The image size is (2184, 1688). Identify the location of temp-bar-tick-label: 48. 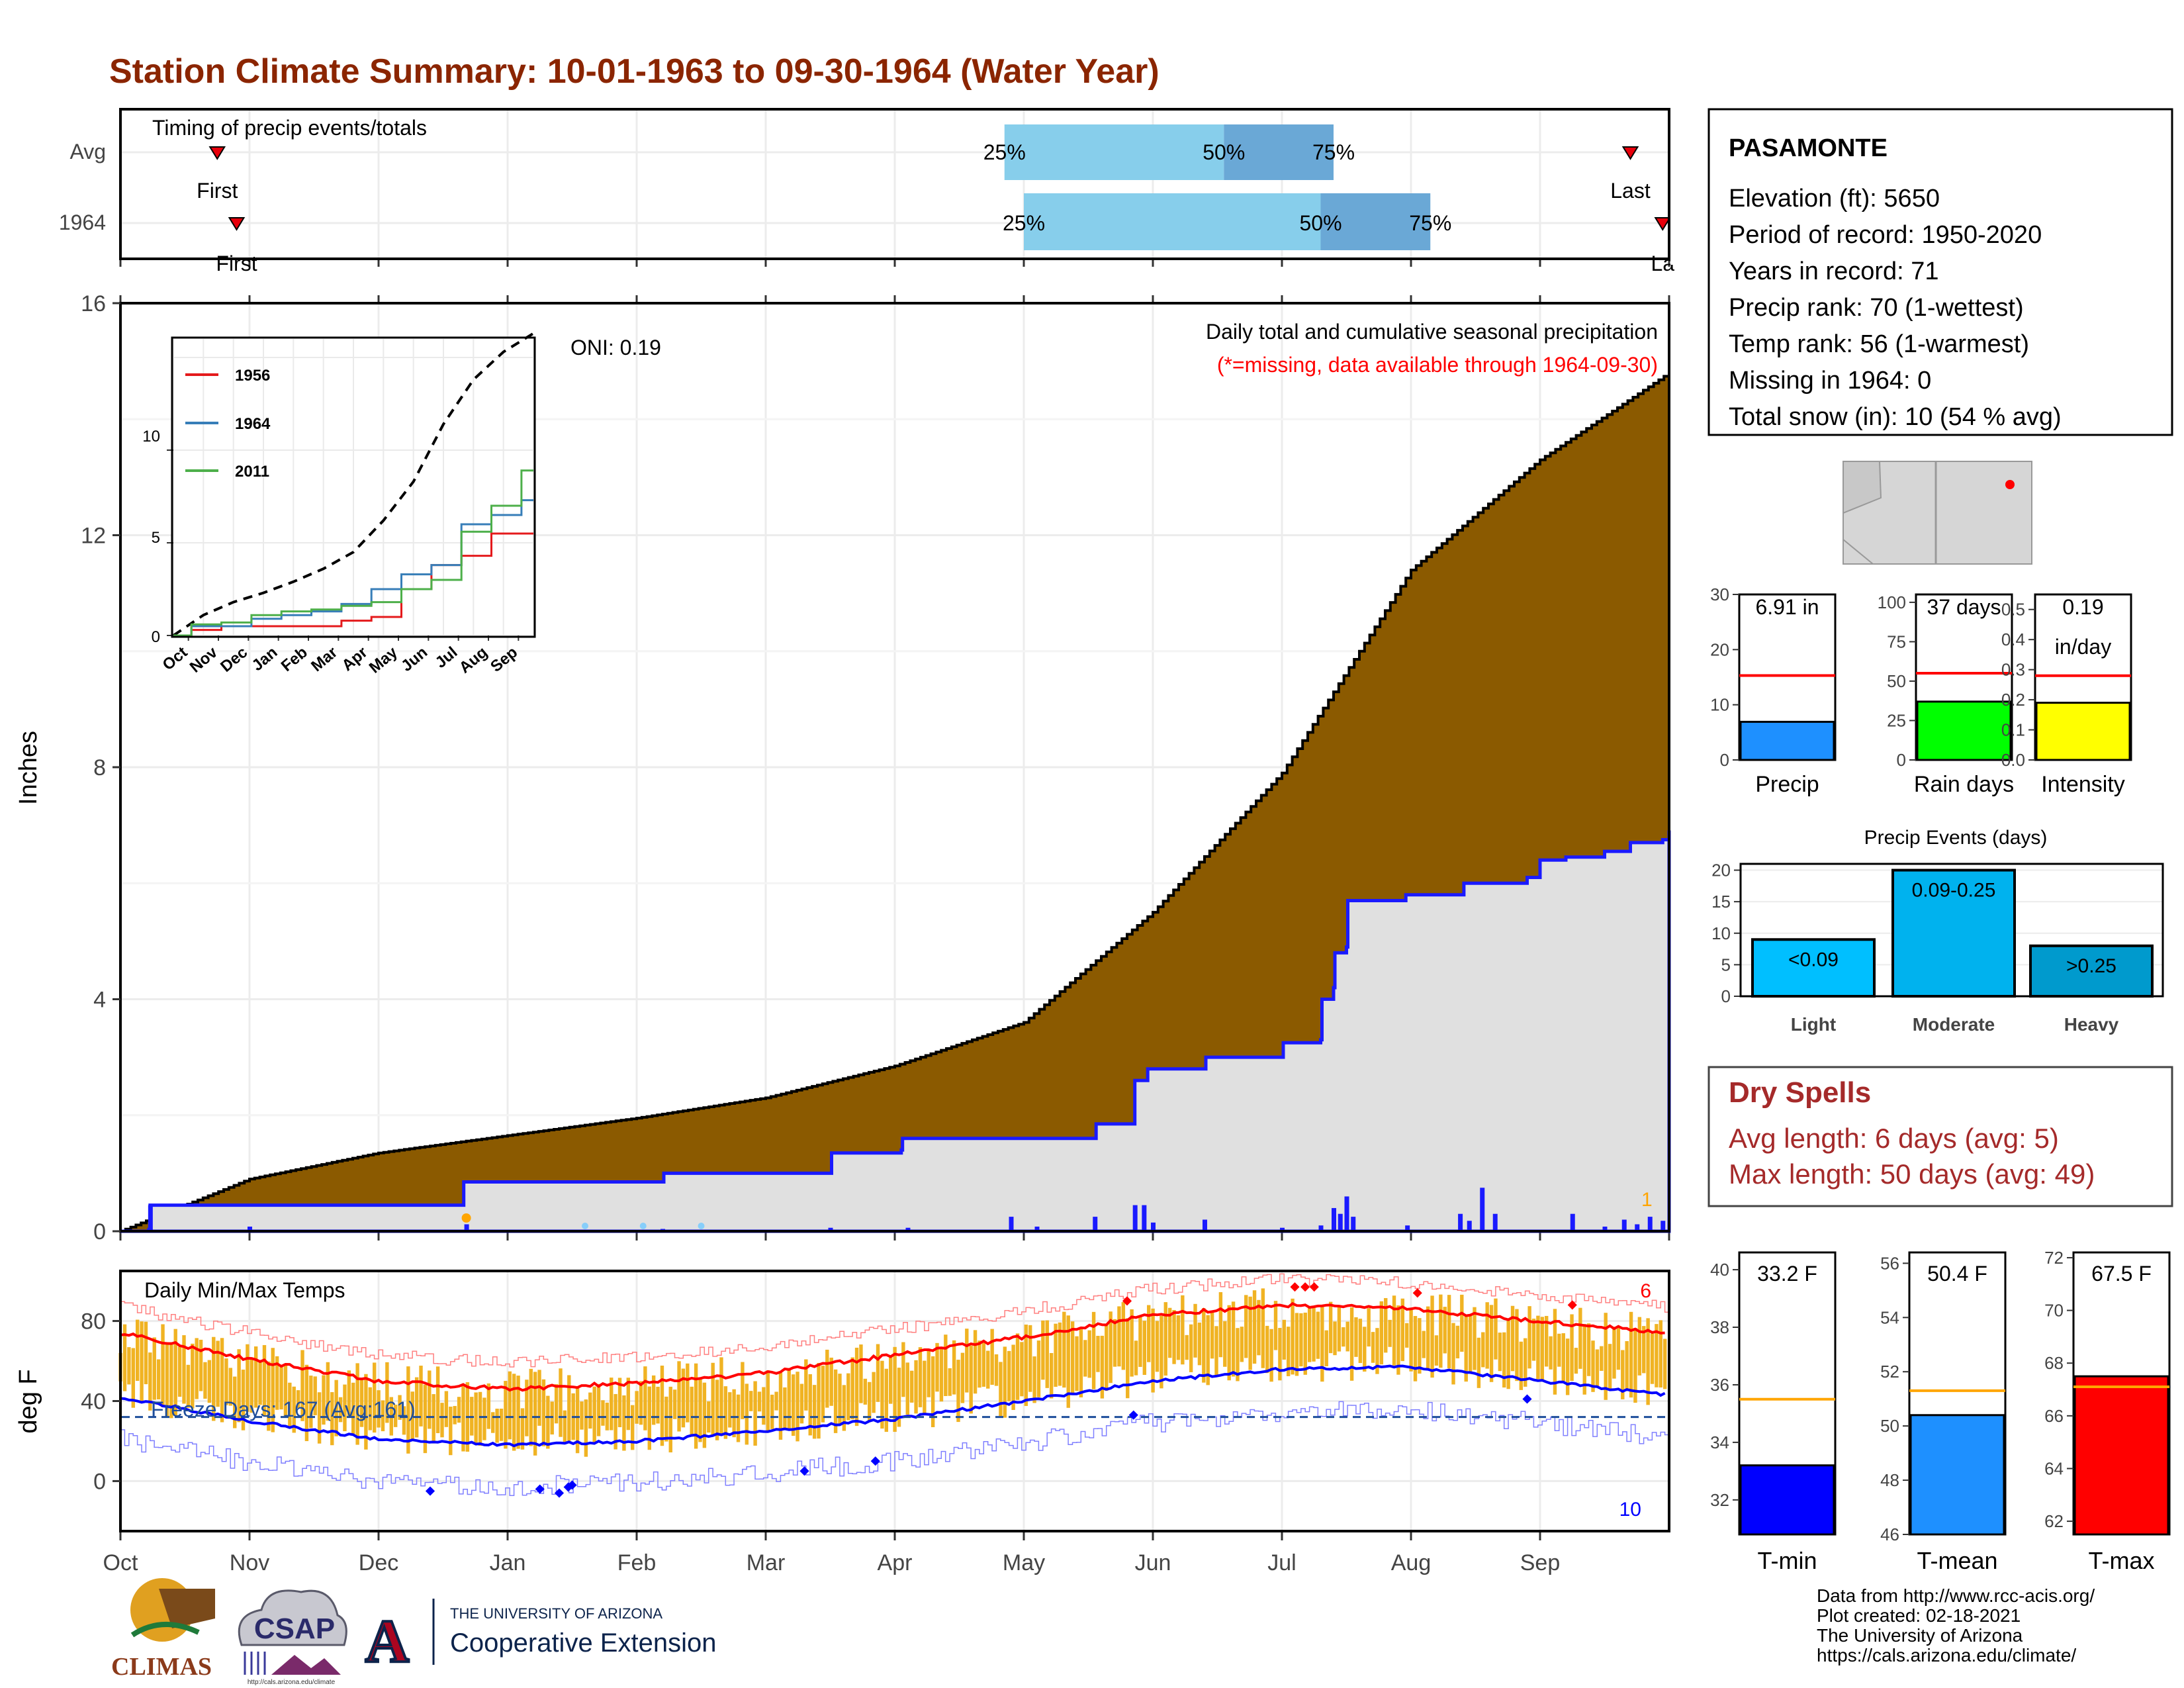
(1889, 1480).